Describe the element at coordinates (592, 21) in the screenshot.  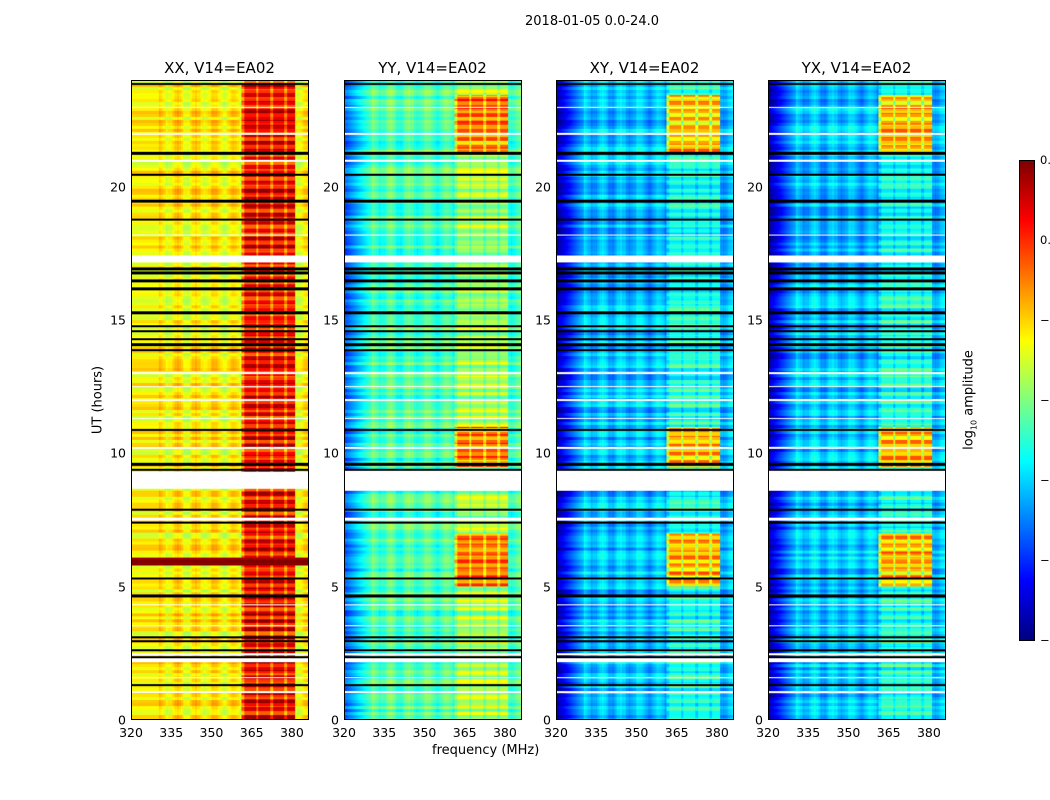
I see `figure-title: 2018-01-05 0.0-24.0` at that location.